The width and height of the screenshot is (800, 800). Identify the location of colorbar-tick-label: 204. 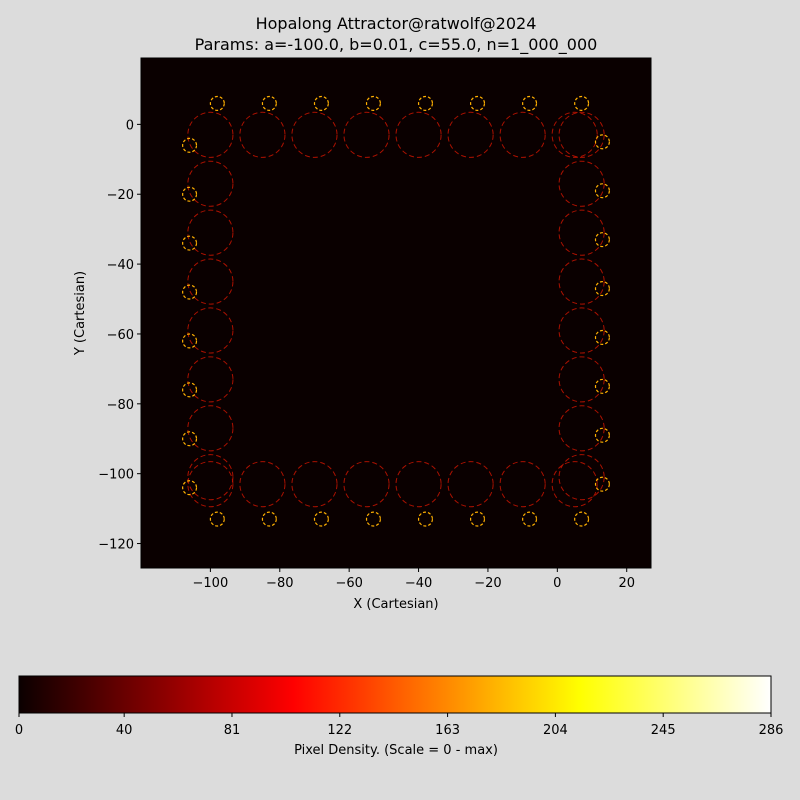
(555, 730).